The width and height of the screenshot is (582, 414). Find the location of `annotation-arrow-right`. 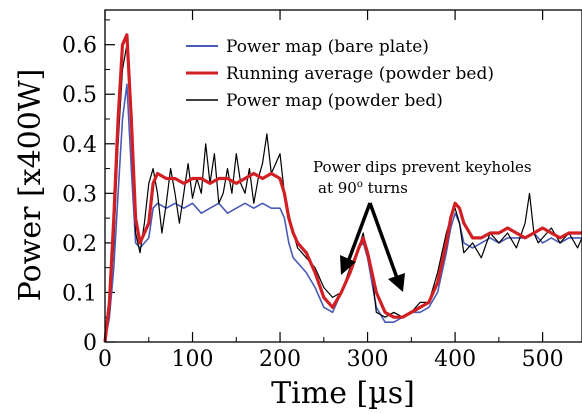

annotation-arrow-right is located at coordinates (383, 240).